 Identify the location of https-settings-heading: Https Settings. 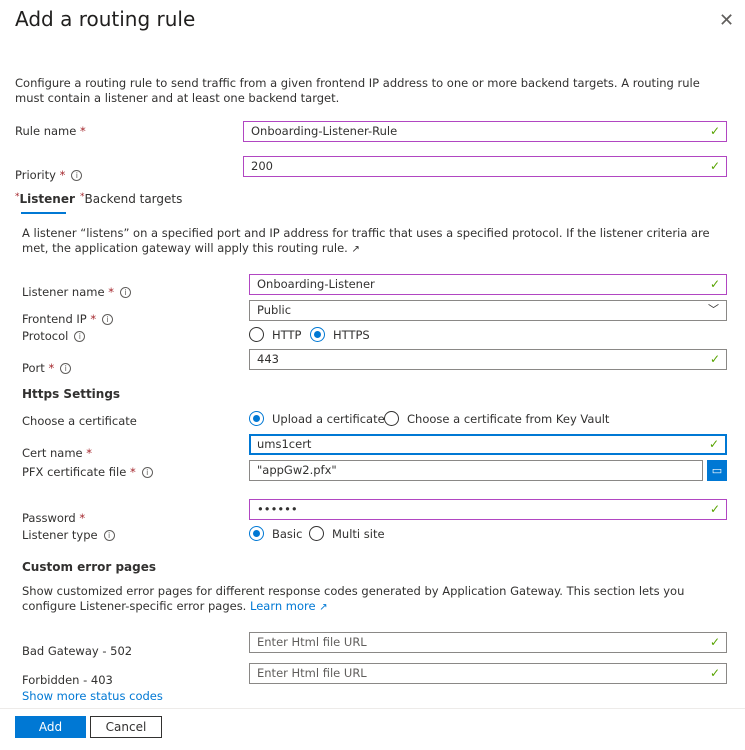
(71, 394).